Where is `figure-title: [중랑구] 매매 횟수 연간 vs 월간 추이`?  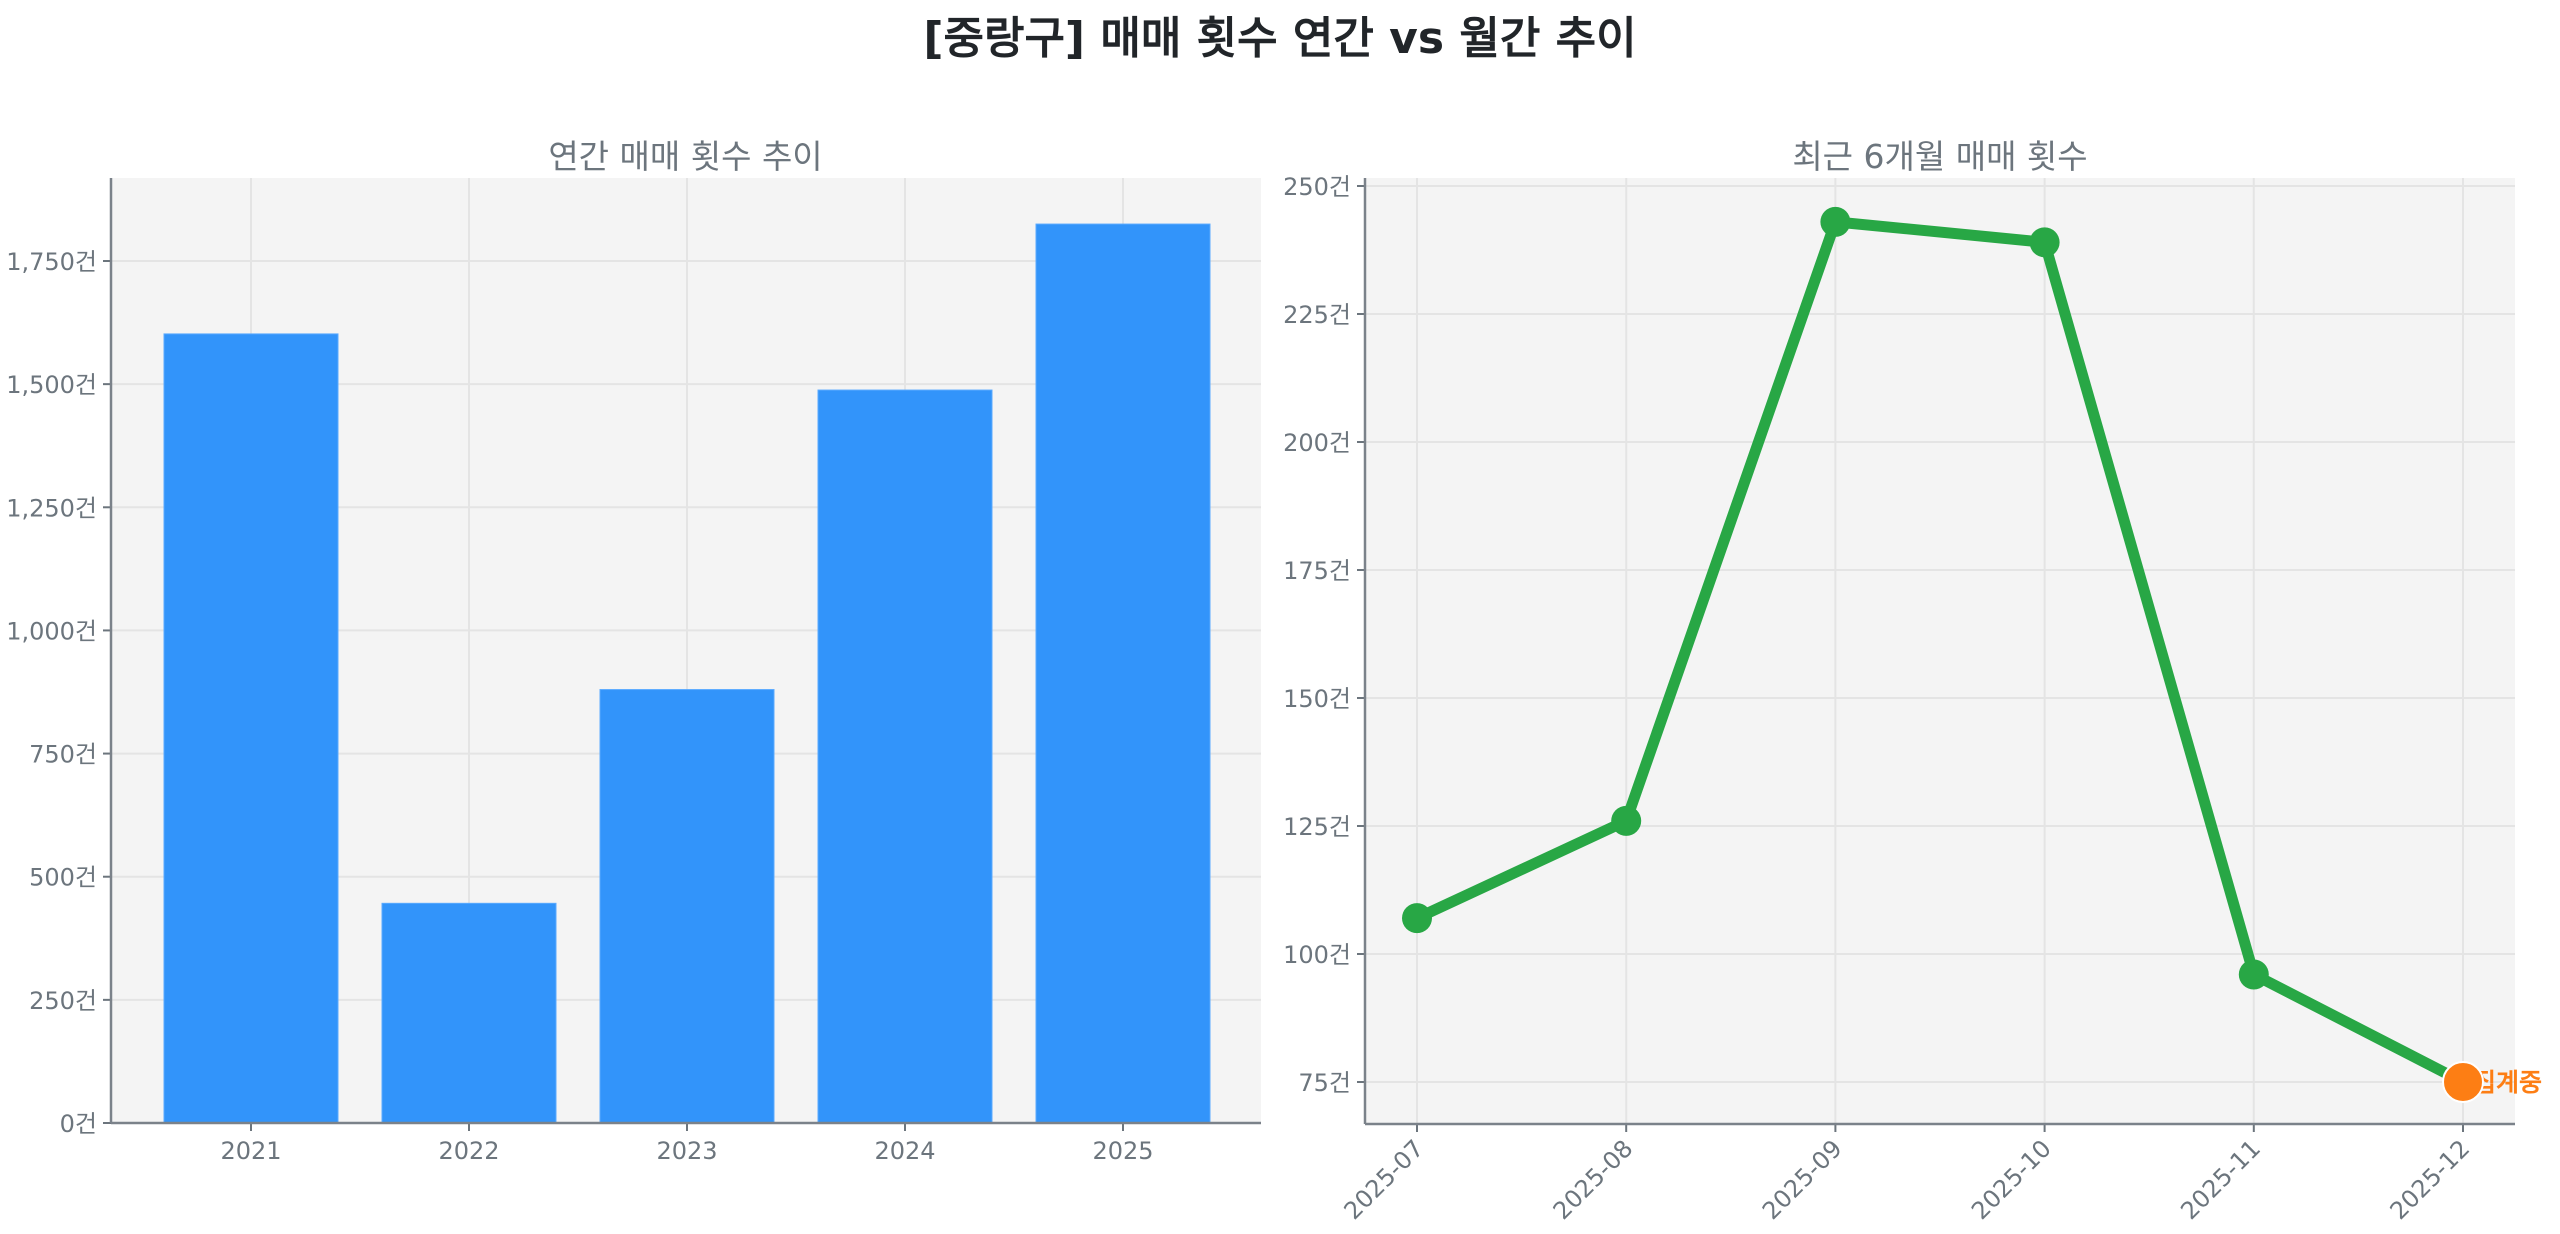 figure-title: [중랑구] 매매 횟수 연간 vs 월간 추이 is located at coordinates (1280, 38).